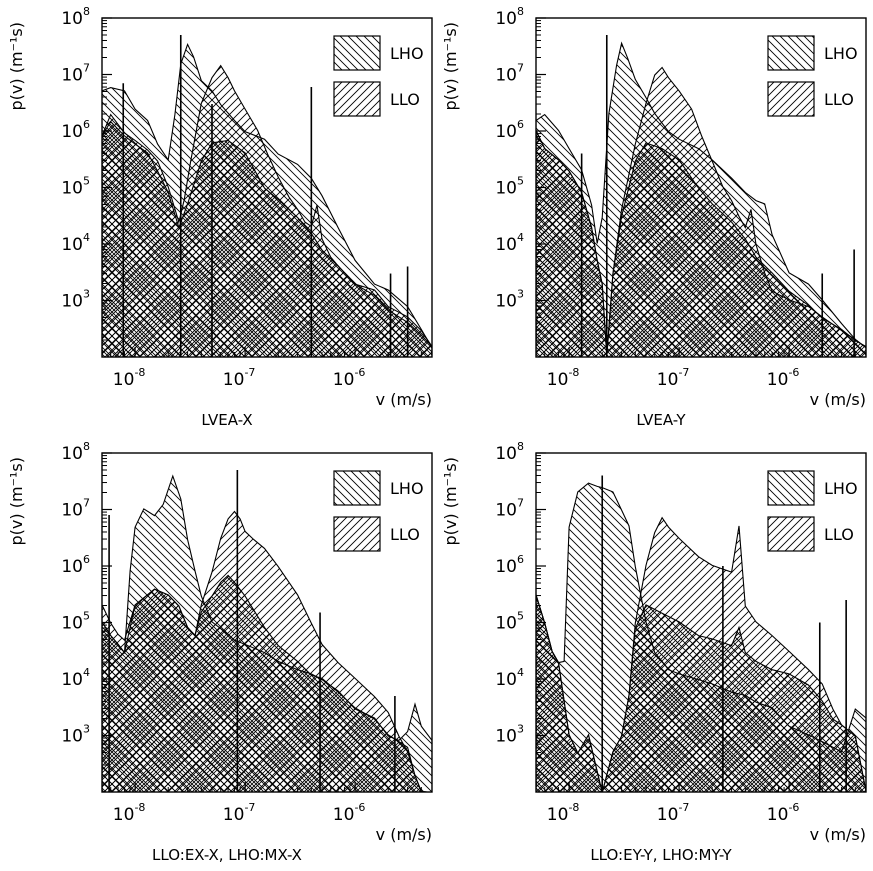 The height and width of the screenshot is (871, 873). Describe the element at coordinates (661, 855) in the screenshot. I see `panel-caption: LLO:EY-Y, LHO:MY-Y` at that location.